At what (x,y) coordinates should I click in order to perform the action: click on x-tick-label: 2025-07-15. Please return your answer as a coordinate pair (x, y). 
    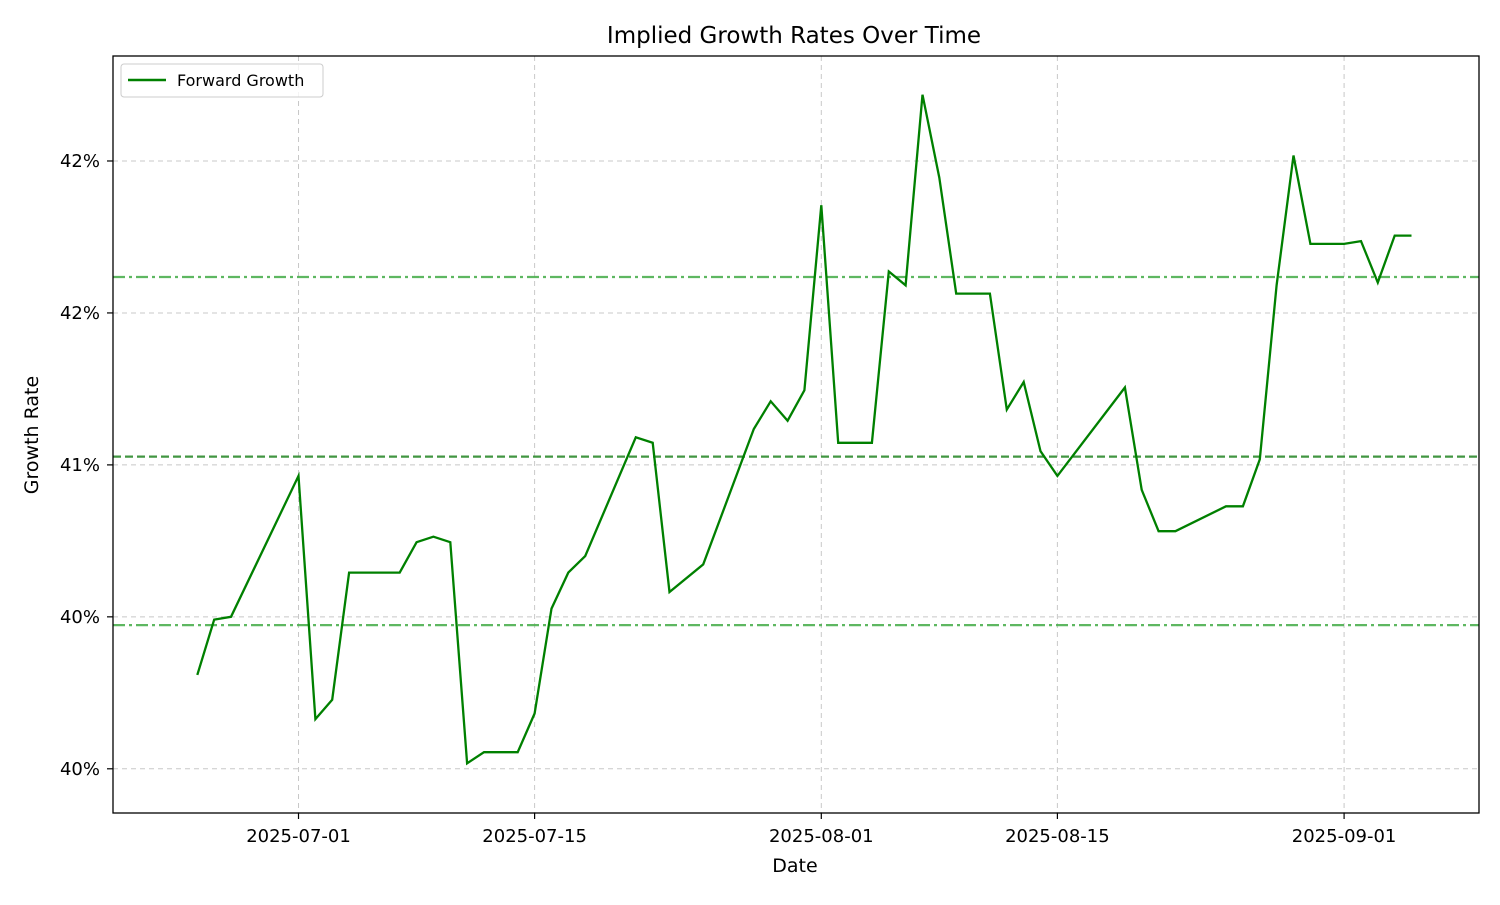
    Looking at the image, I should click on (534, 836).